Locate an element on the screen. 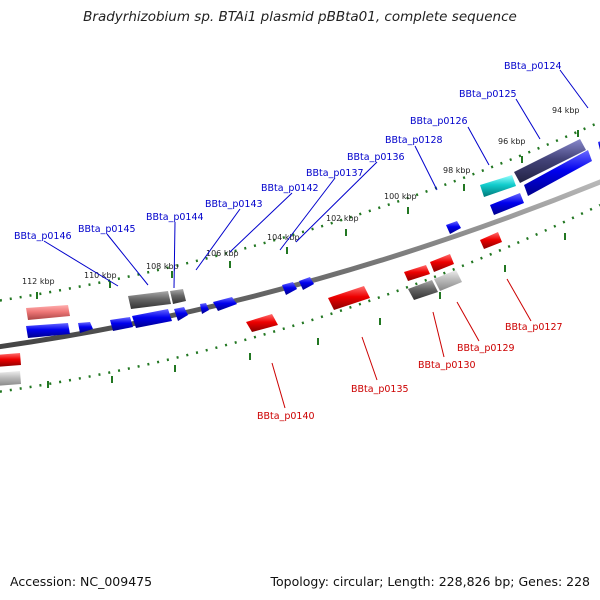 This screenshot has height=600, width=600. kbp-label: 102 kbp is located at coordinates (342, 218).